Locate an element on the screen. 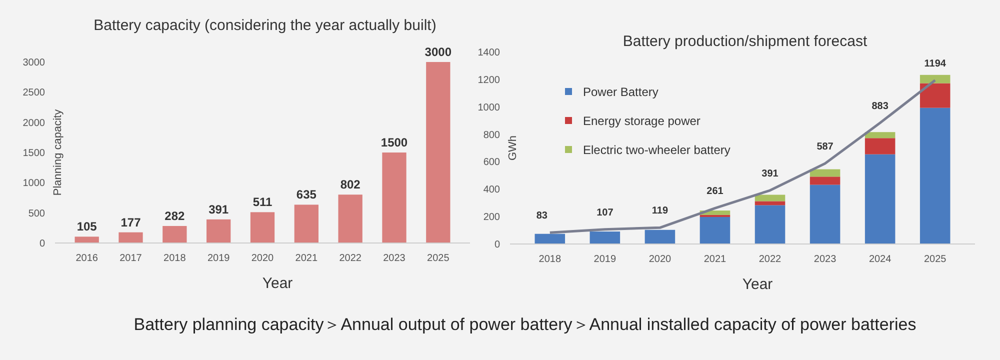  data-label: 261 is located at coordinates (715, 192).